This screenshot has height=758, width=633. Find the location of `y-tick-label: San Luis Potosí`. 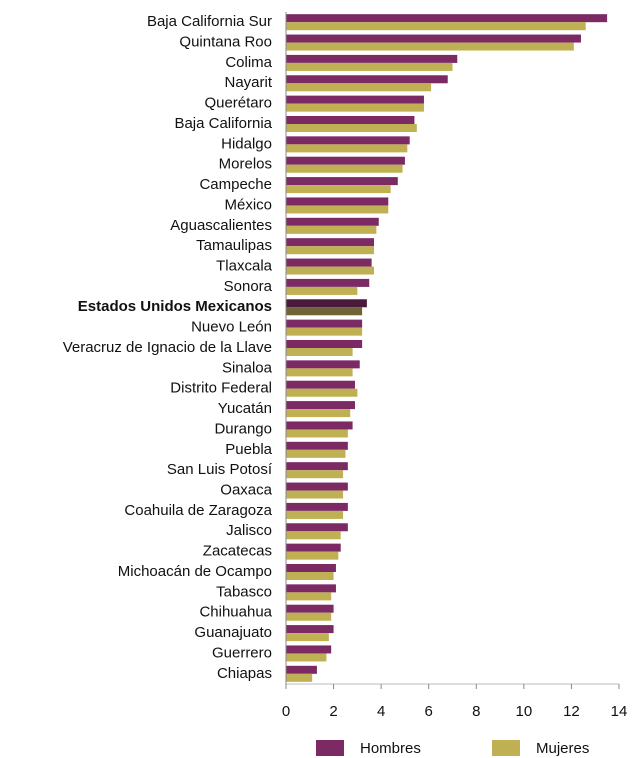

y-tick-label: San Luis Potosí is located at coordinates (220, 469).